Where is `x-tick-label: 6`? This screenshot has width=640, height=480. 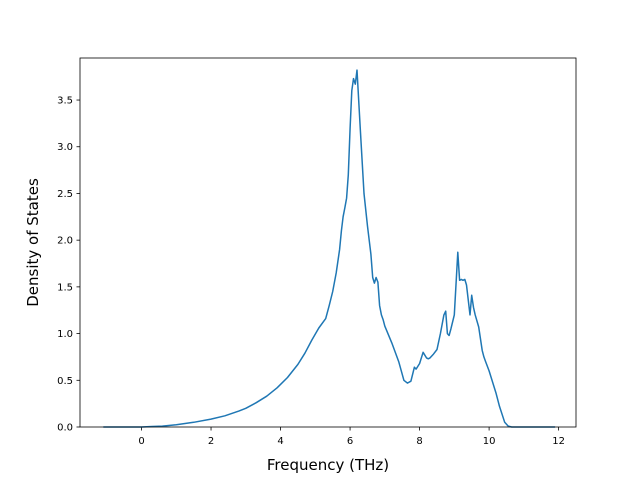
x-tick-label: 6 is located at coordinates (350, 441).